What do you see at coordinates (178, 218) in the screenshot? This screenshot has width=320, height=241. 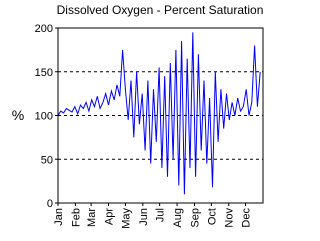 I see `x-tick-label: Aug` at bounding box center [178, 218].